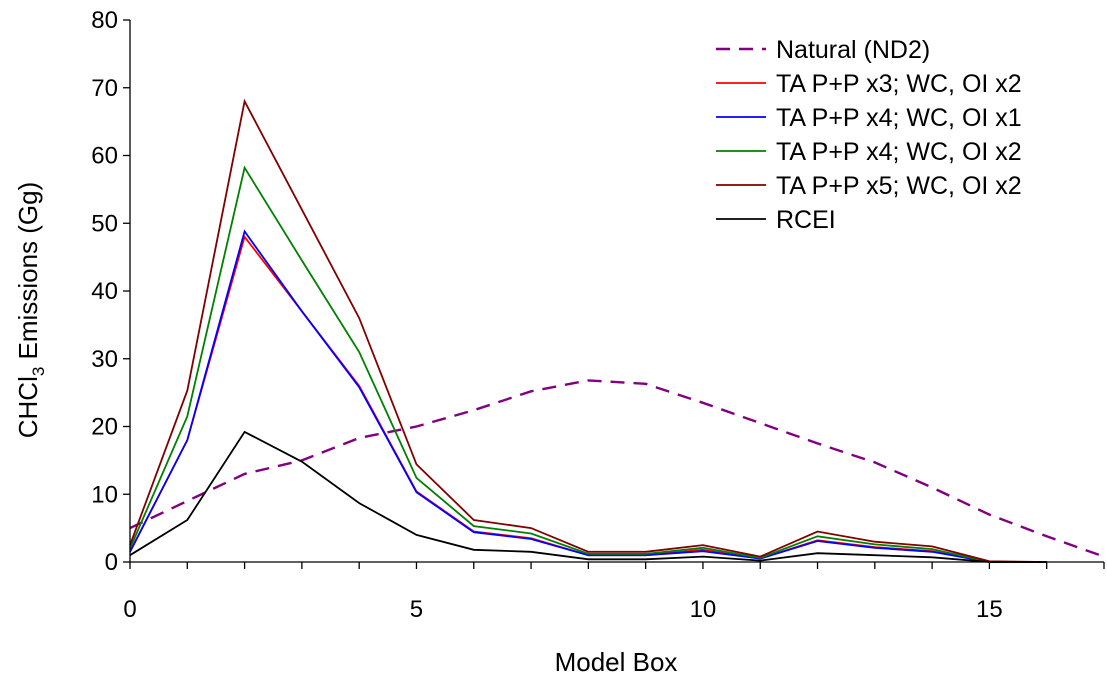 This screenshot has width=1107, height=678. Describe the element at coordinates (28, 274) in the screenshot. I see `y-axis-title-suffix: Emissions (Gg)` at that location.